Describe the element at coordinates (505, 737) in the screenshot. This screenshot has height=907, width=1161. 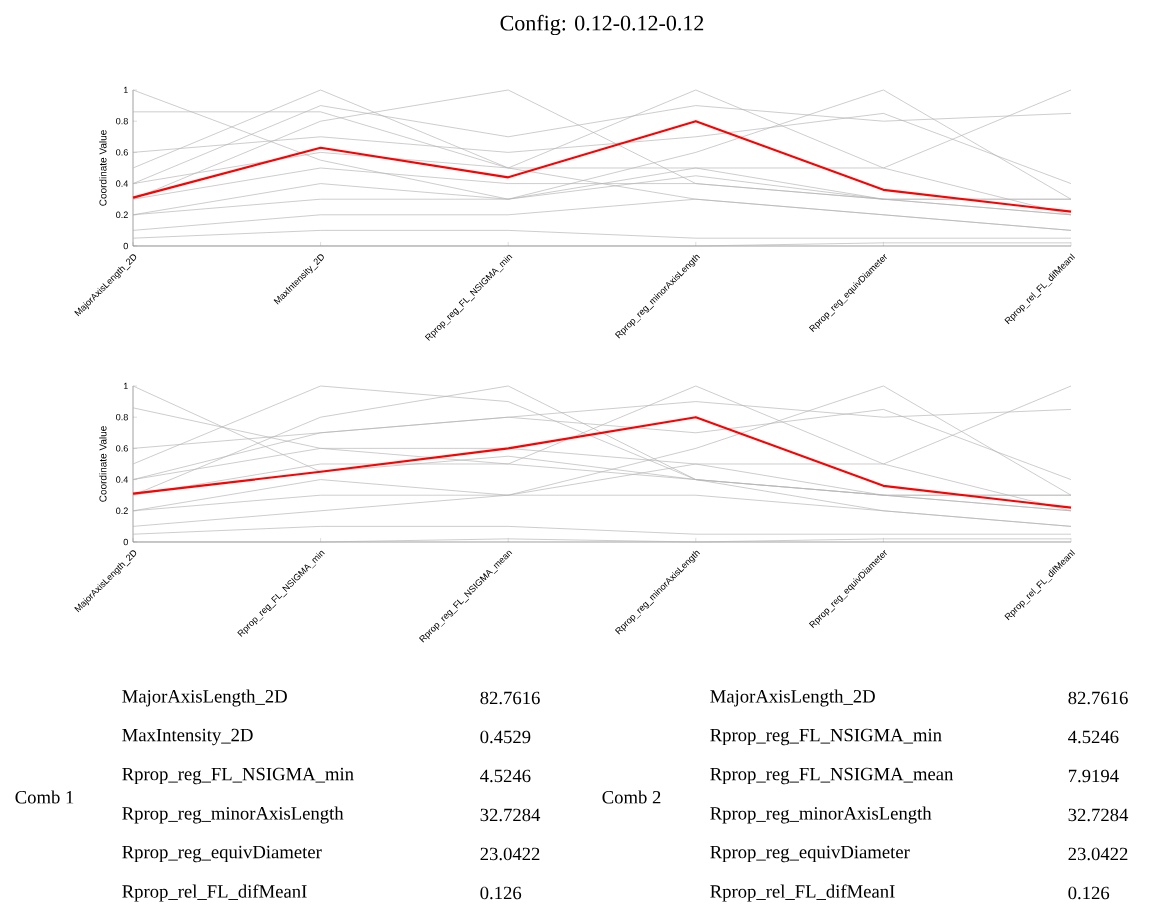
I see `text: 0.4529` at that location.